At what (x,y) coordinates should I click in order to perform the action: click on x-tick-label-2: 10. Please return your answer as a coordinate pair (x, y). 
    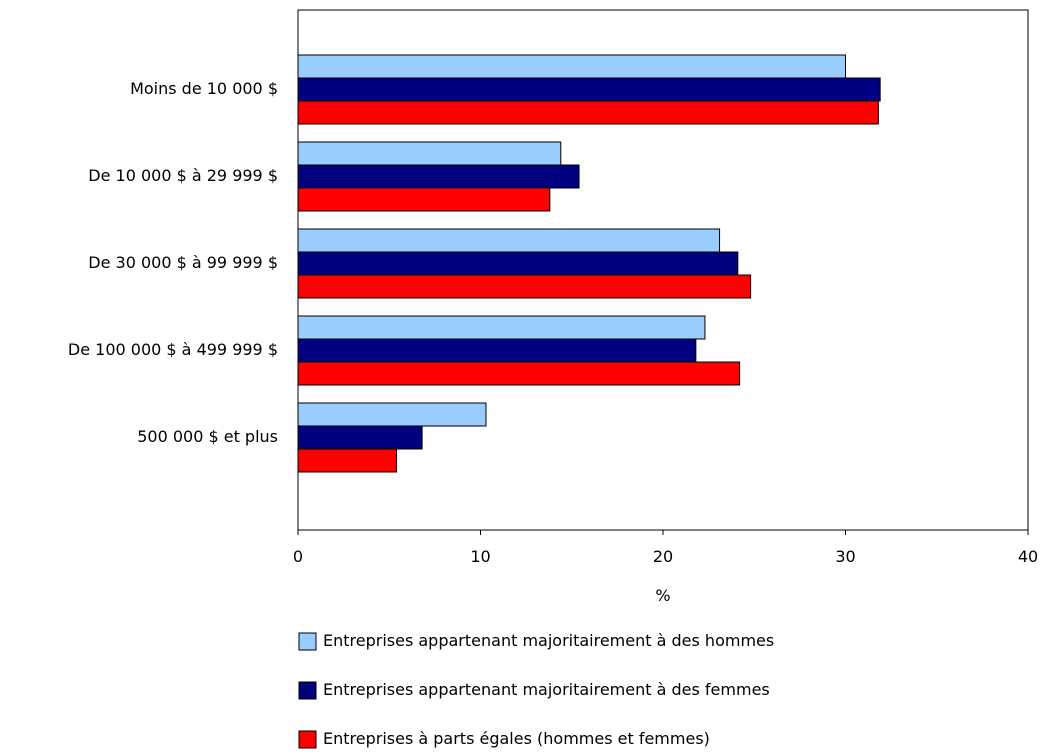
    Looking at the image, I should click on (480, 556).